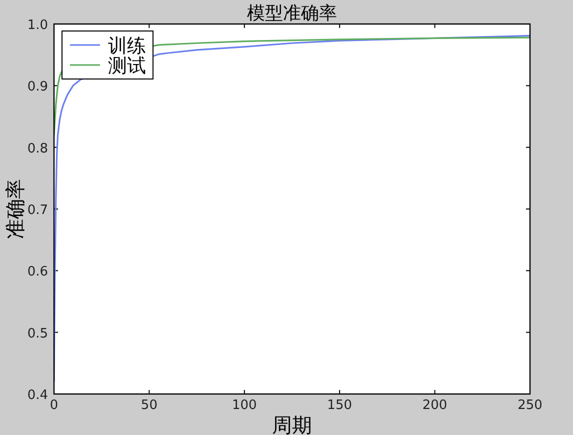 The image size is (573, 435). Describe the element at coordinates (54, 405) in the screenshot. I see `x-tick-label: 0` at that location.